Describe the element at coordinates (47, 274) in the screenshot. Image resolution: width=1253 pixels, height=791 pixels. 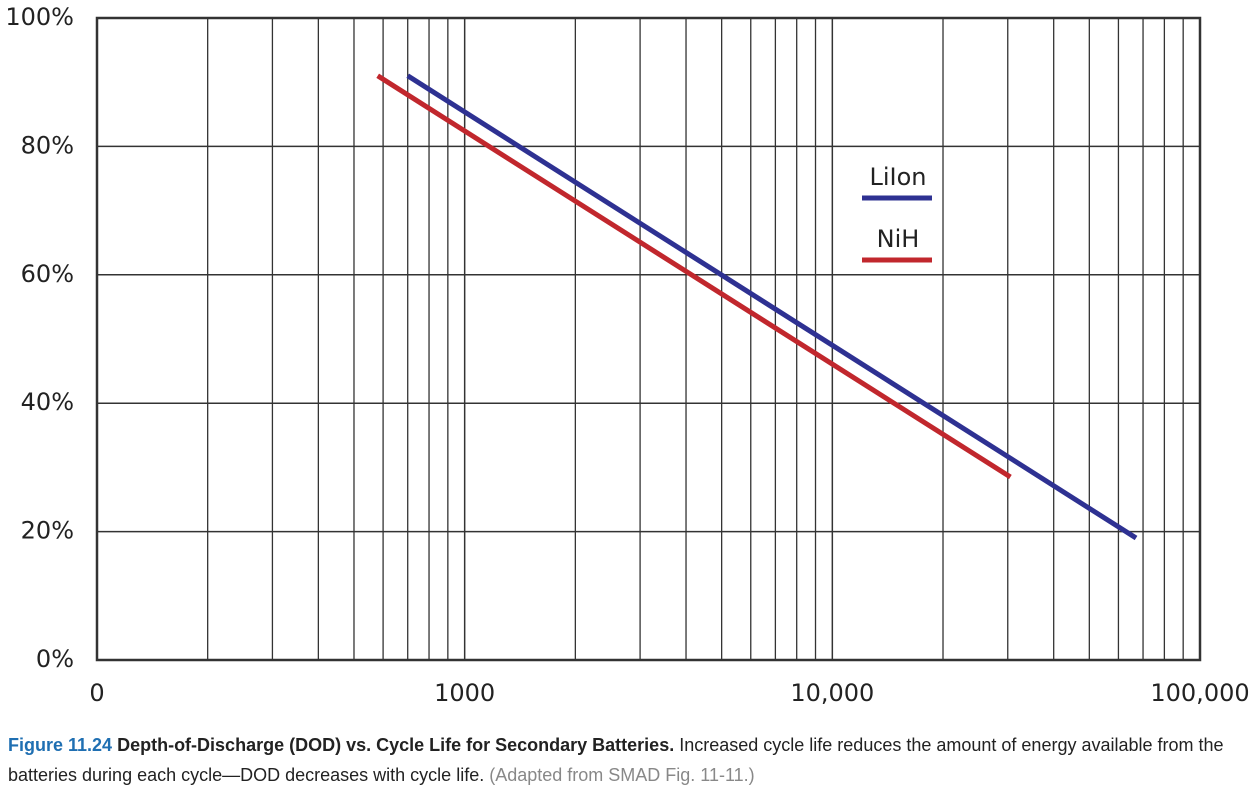
I see `y-tick-label: 60%` at that location.